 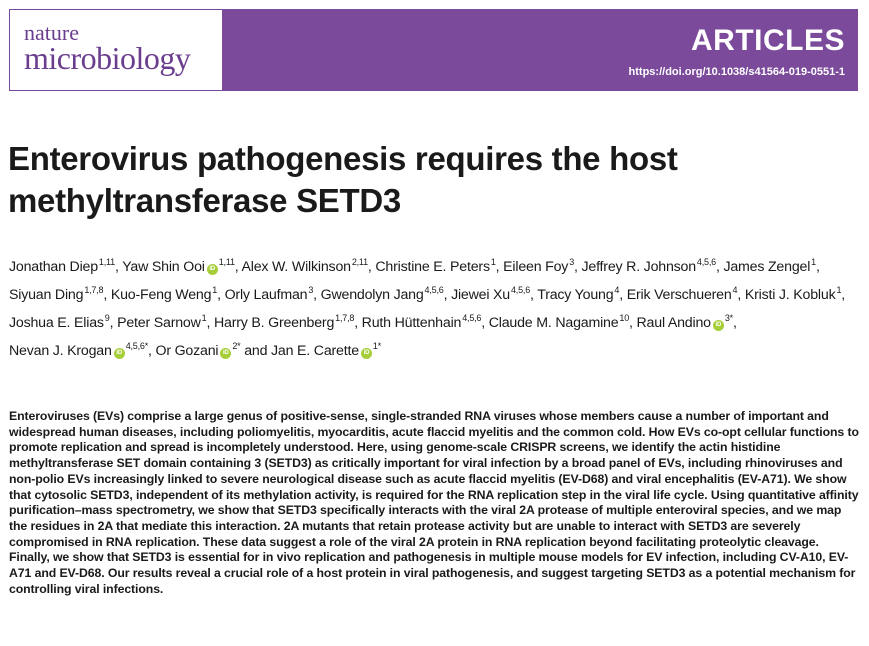 What do you see at coordinates (359, 262) in the screenshot?
I see `affiliation-marker: 2,11` at bounding box center [359, 262].